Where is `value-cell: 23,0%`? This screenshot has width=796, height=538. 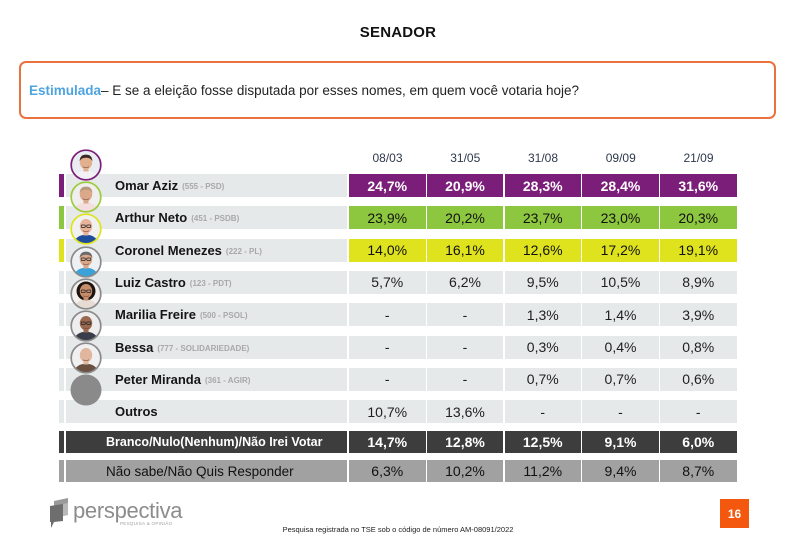 value-cell: 23,0% is located at coordinates (620, 218).